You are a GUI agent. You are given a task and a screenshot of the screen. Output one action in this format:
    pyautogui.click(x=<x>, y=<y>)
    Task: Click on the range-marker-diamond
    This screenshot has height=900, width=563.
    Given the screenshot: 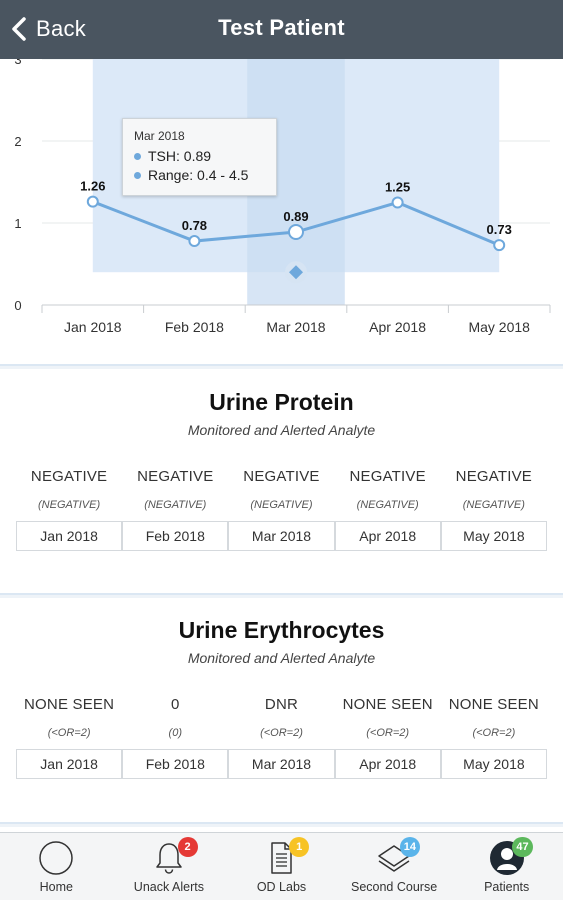 What is the action you would take?
    pyautogui.click(x=296, y=272)
    